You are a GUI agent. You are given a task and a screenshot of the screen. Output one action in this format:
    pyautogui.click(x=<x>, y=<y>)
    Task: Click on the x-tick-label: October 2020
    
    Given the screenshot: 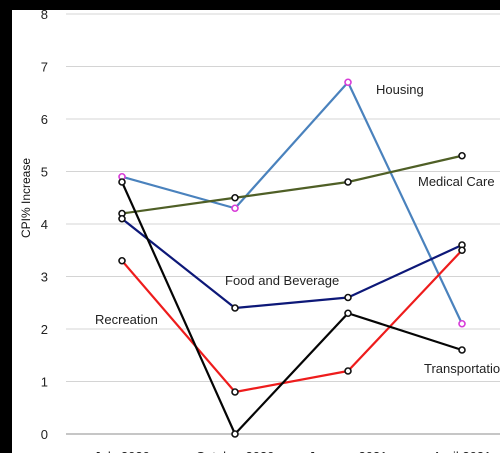 What is the action you would take?
    pyautogui.click(x=235, y=451)
    